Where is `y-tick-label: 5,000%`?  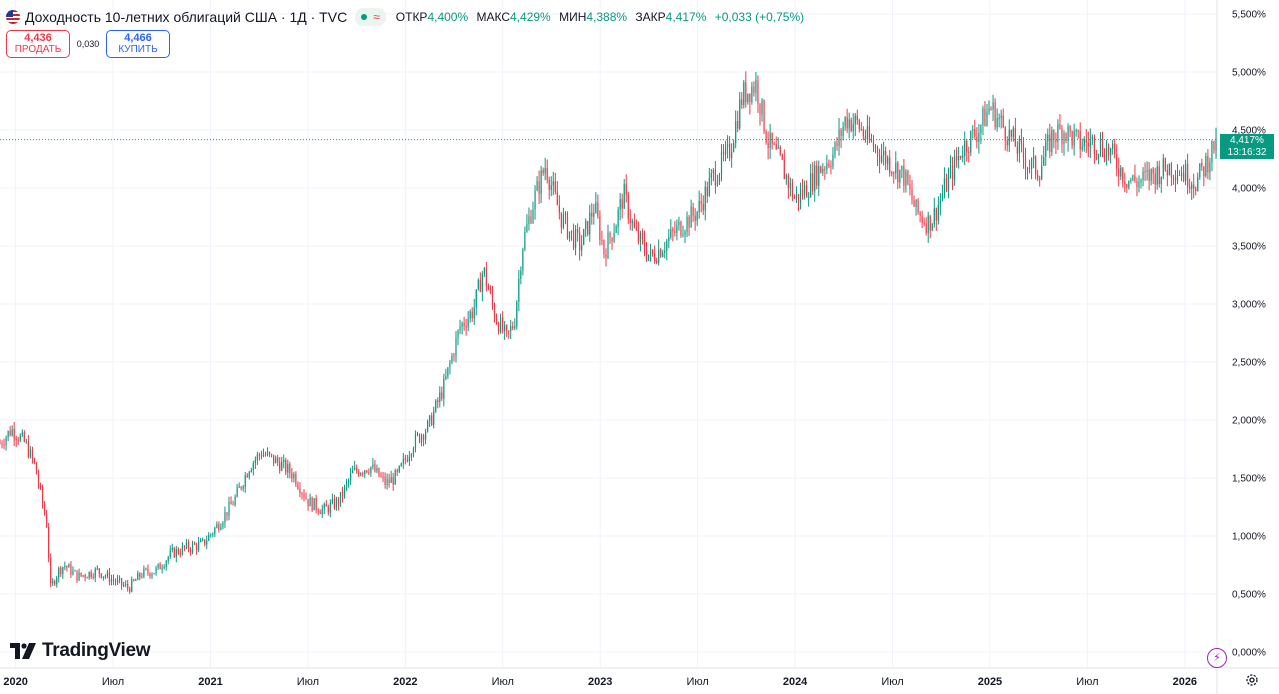
y-tick-label: 5,000% is located at coordinates (1249, 73).